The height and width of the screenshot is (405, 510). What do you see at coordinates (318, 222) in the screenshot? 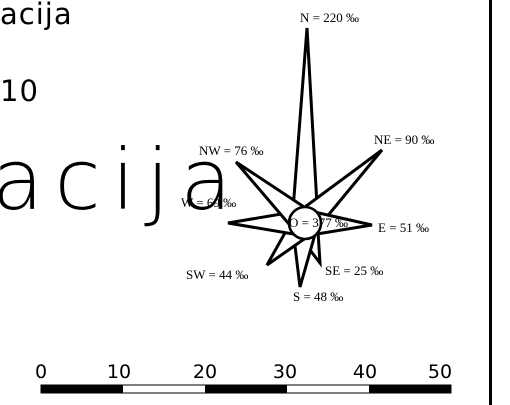
I see `calm-label: O = 377 ‰` at bounding box center [318, 222].